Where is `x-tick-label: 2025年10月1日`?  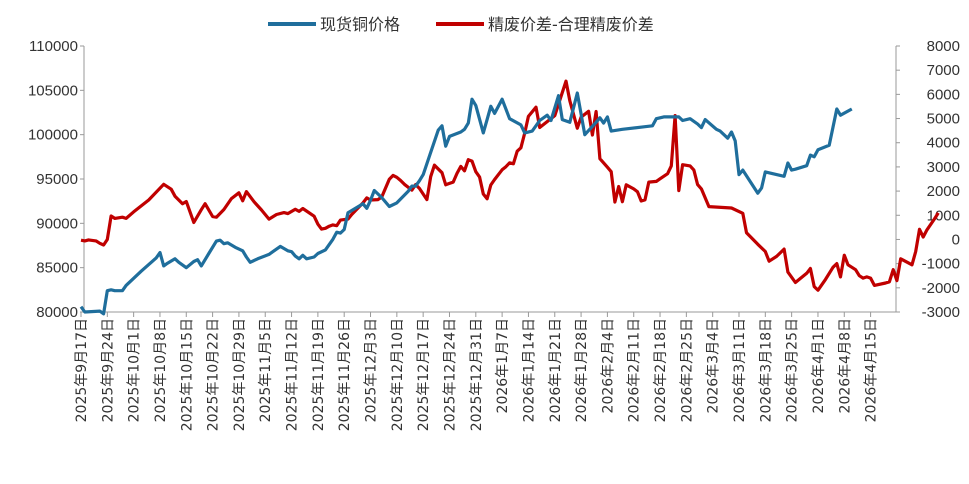
x-tick-label: 2025年10月1日 is located at coordinates (135, 370).